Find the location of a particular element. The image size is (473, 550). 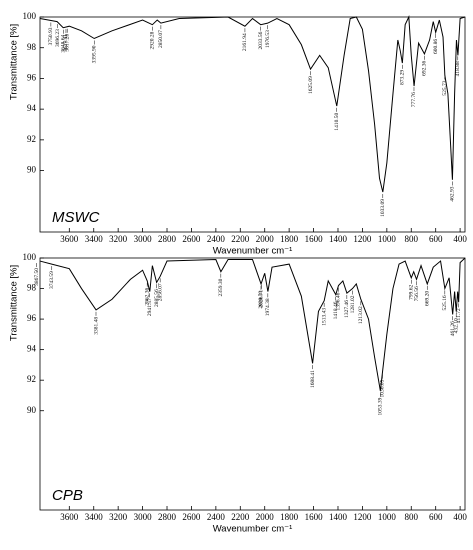

peak-label: 692.36 is located at coordinates (425, 68).